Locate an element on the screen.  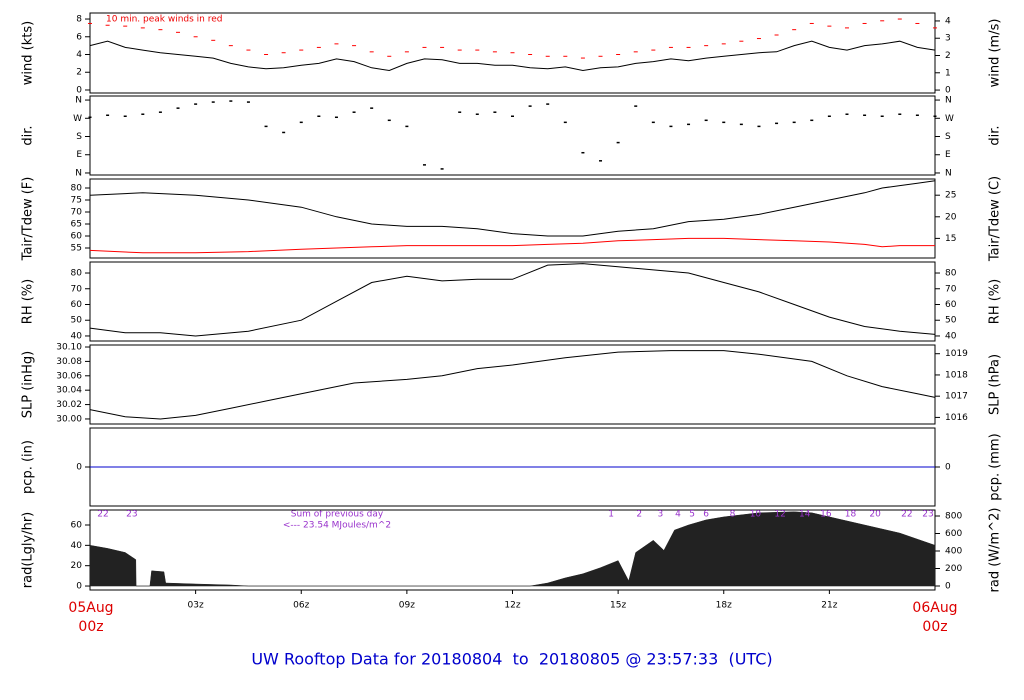
y2-tick-label: 600 is located at coordinates (953, 534).